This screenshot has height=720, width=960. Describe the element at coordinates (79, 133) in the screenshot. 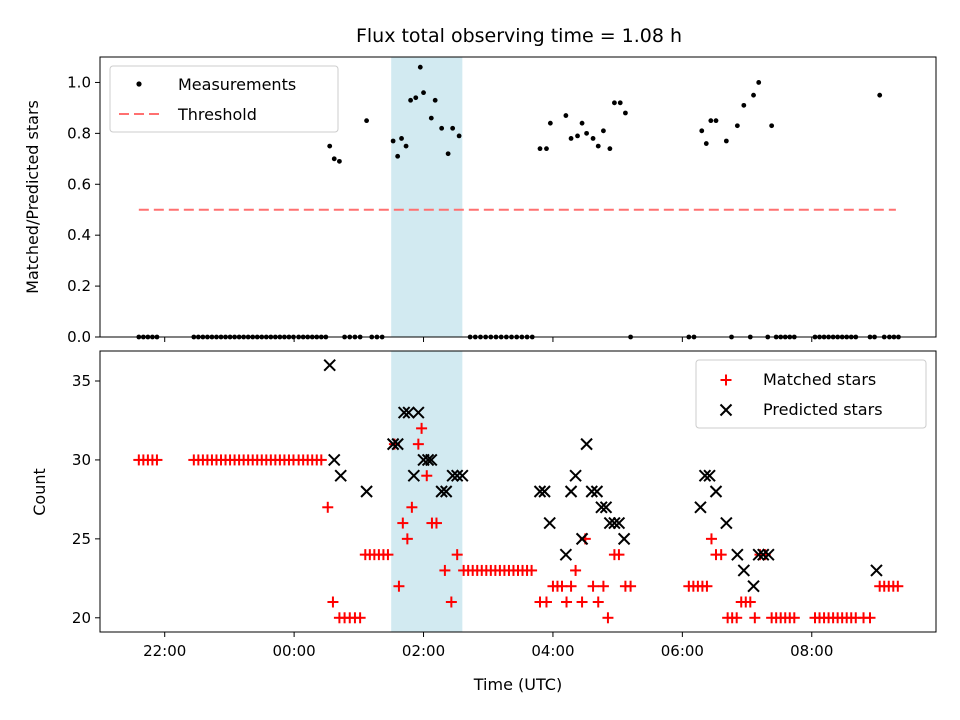

I see `top-y-tick-label: 0.8` at that location.